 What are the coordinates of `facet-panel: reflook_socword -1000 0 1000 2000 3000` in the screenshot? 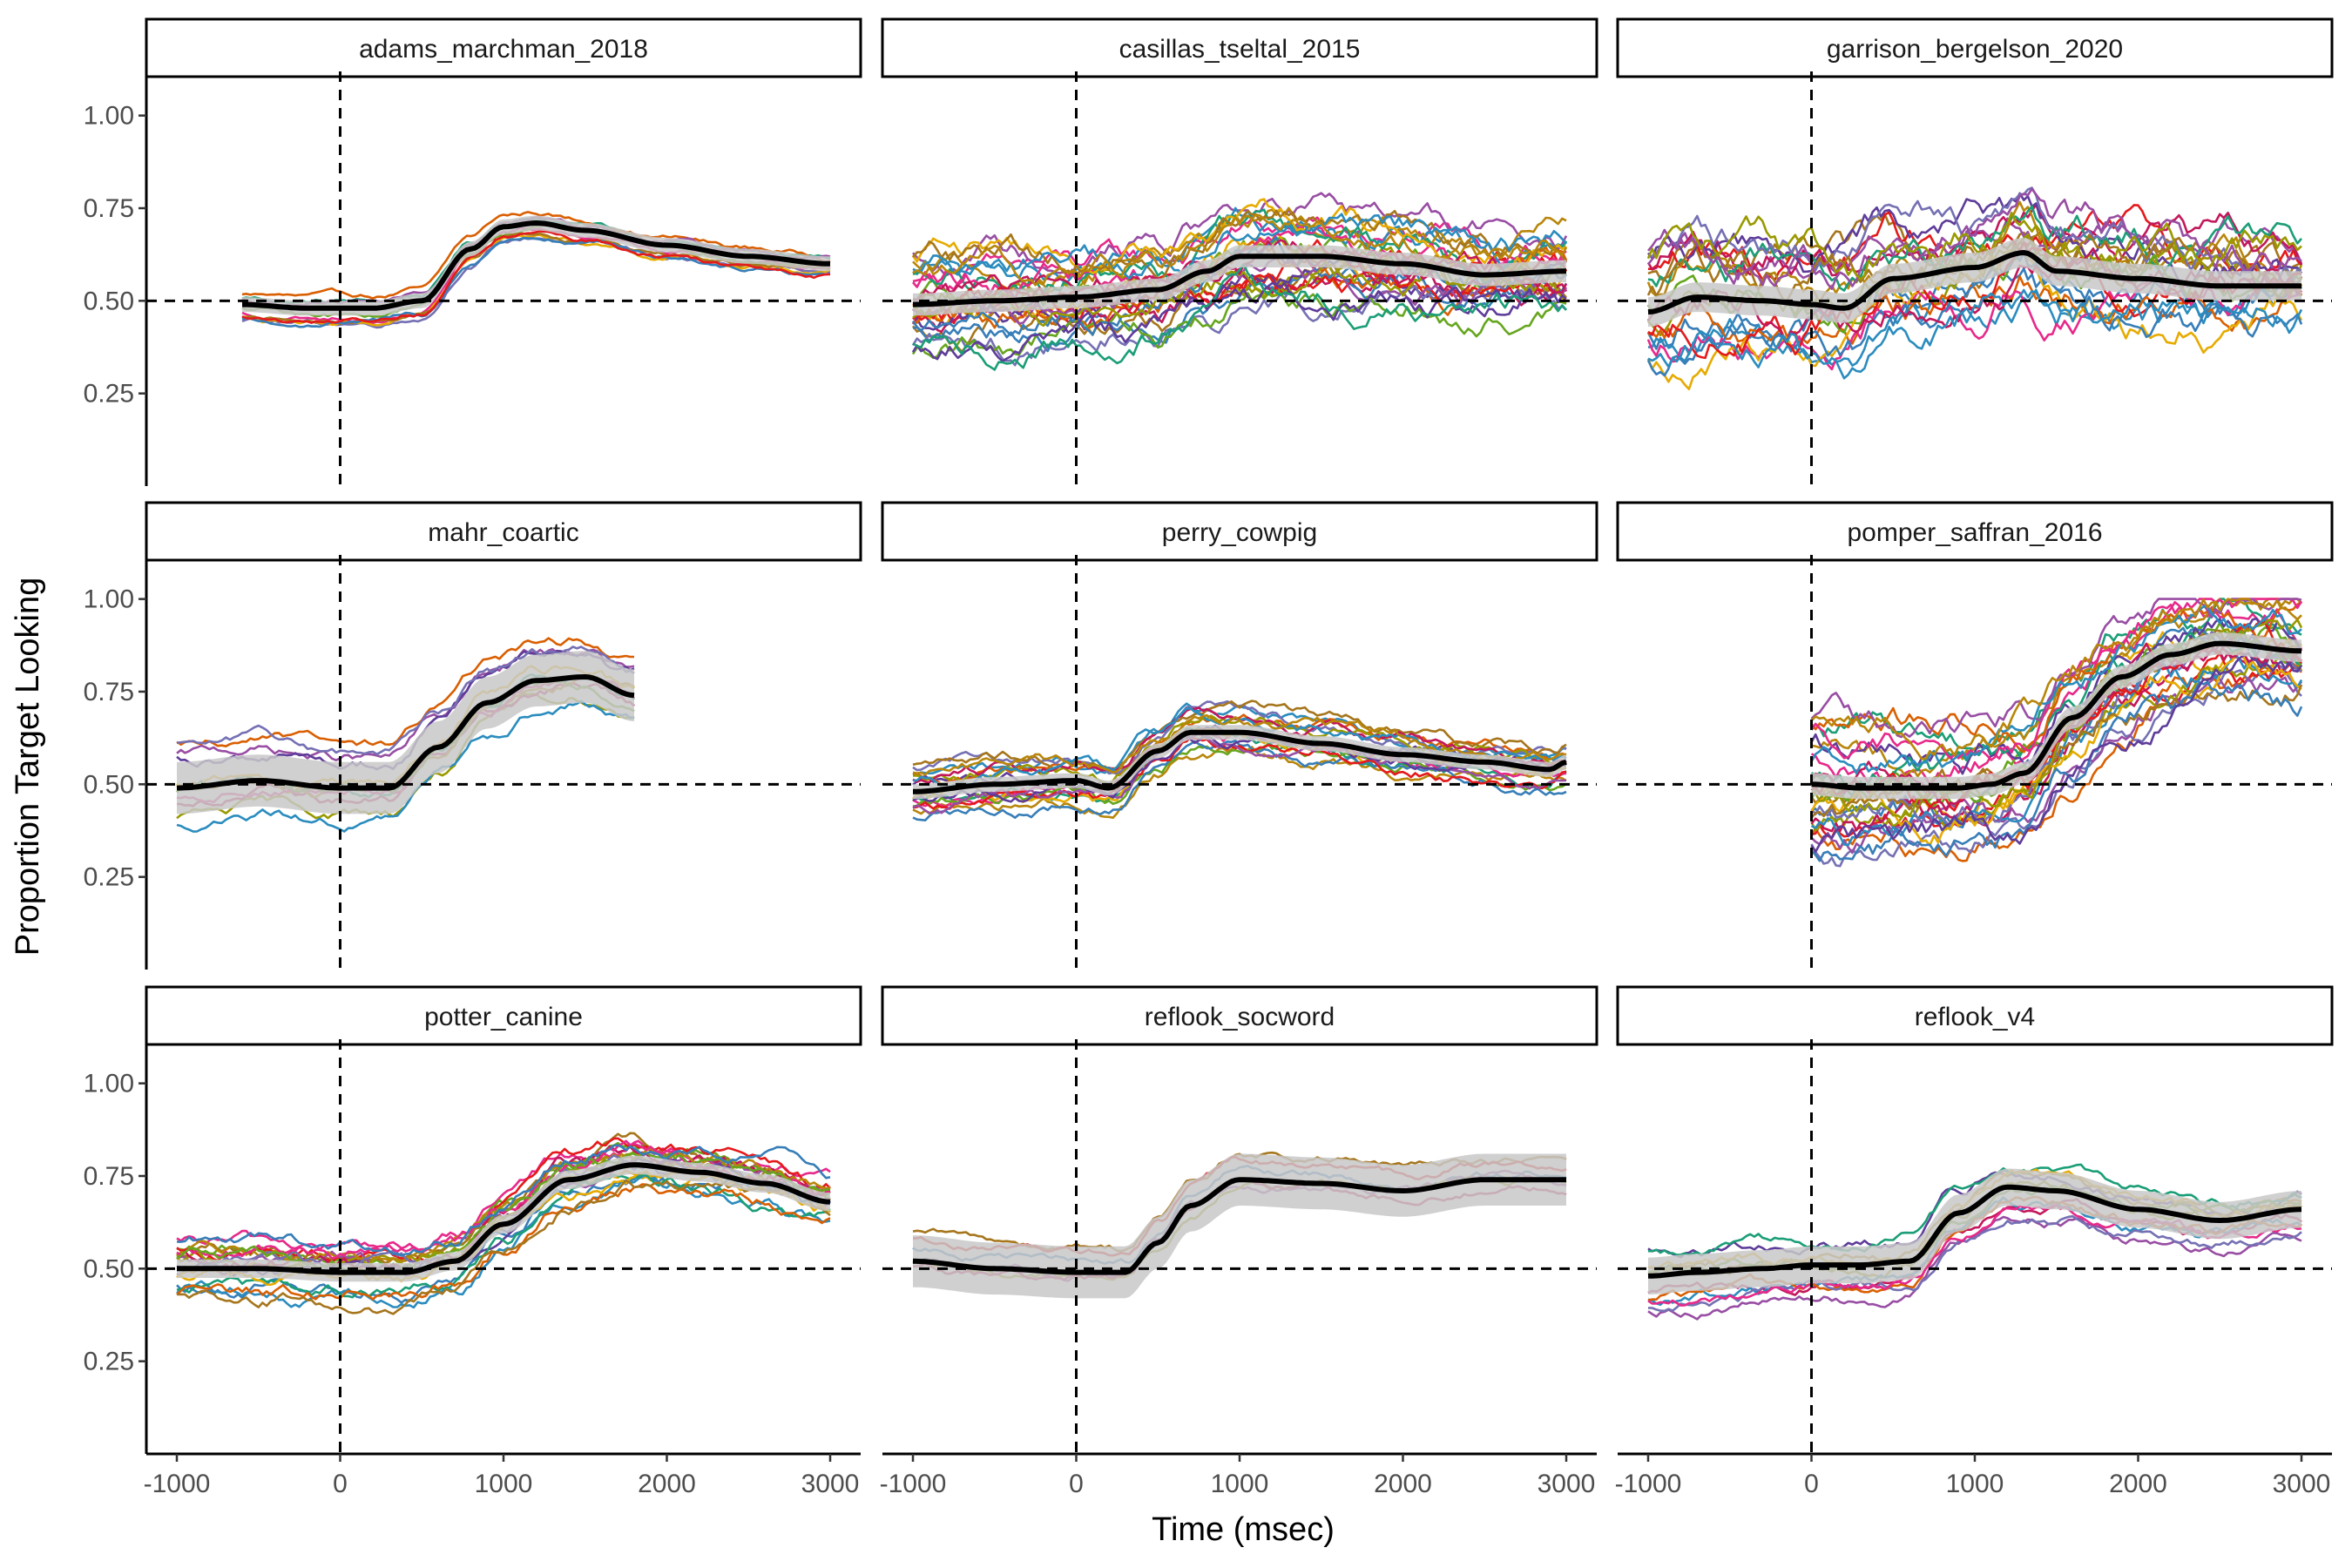 It's located at (1239, 1241).